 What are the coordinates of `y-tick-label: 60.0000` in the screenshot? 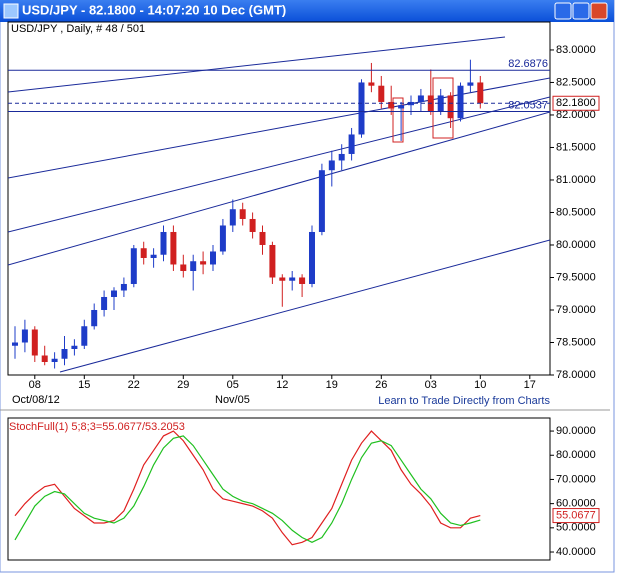 It's located at (576, 504).